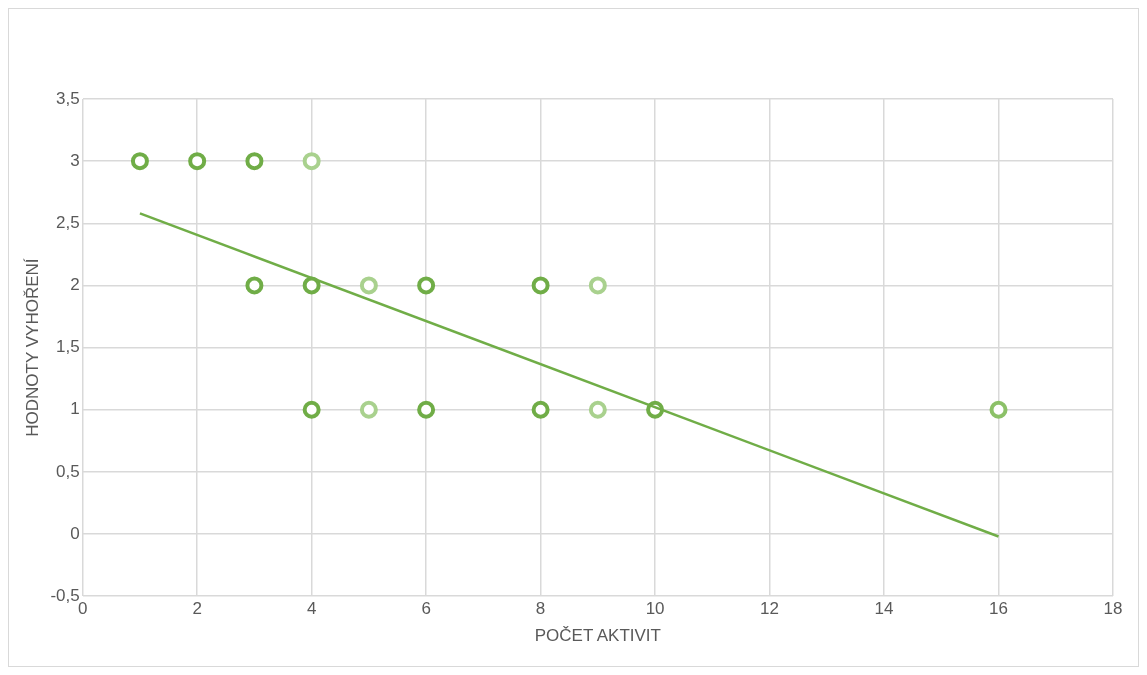  Describe the element at coordinates (597, 636) in the screenshot. I see `x-axis-title: POČET AKTIVIT` at that location.